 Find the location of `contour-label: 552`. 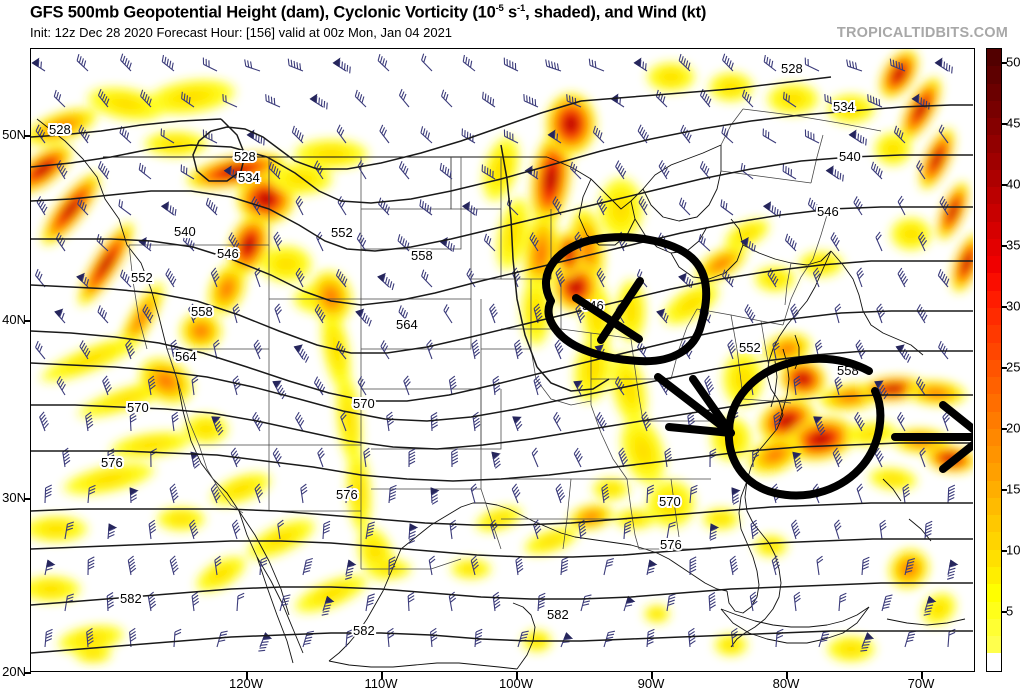

contour-label: 552 is located at coordinates (342, 232).